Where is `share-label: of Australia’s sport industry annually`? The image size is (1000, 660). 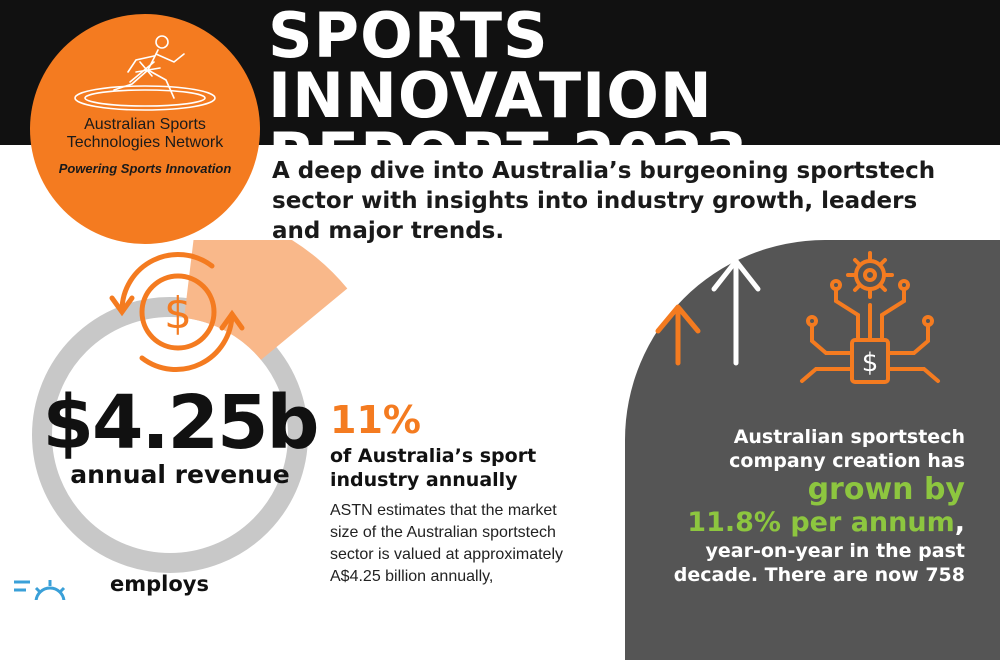 share-label: of Australia’s sport industry annually is located at coordinates (460, 468).